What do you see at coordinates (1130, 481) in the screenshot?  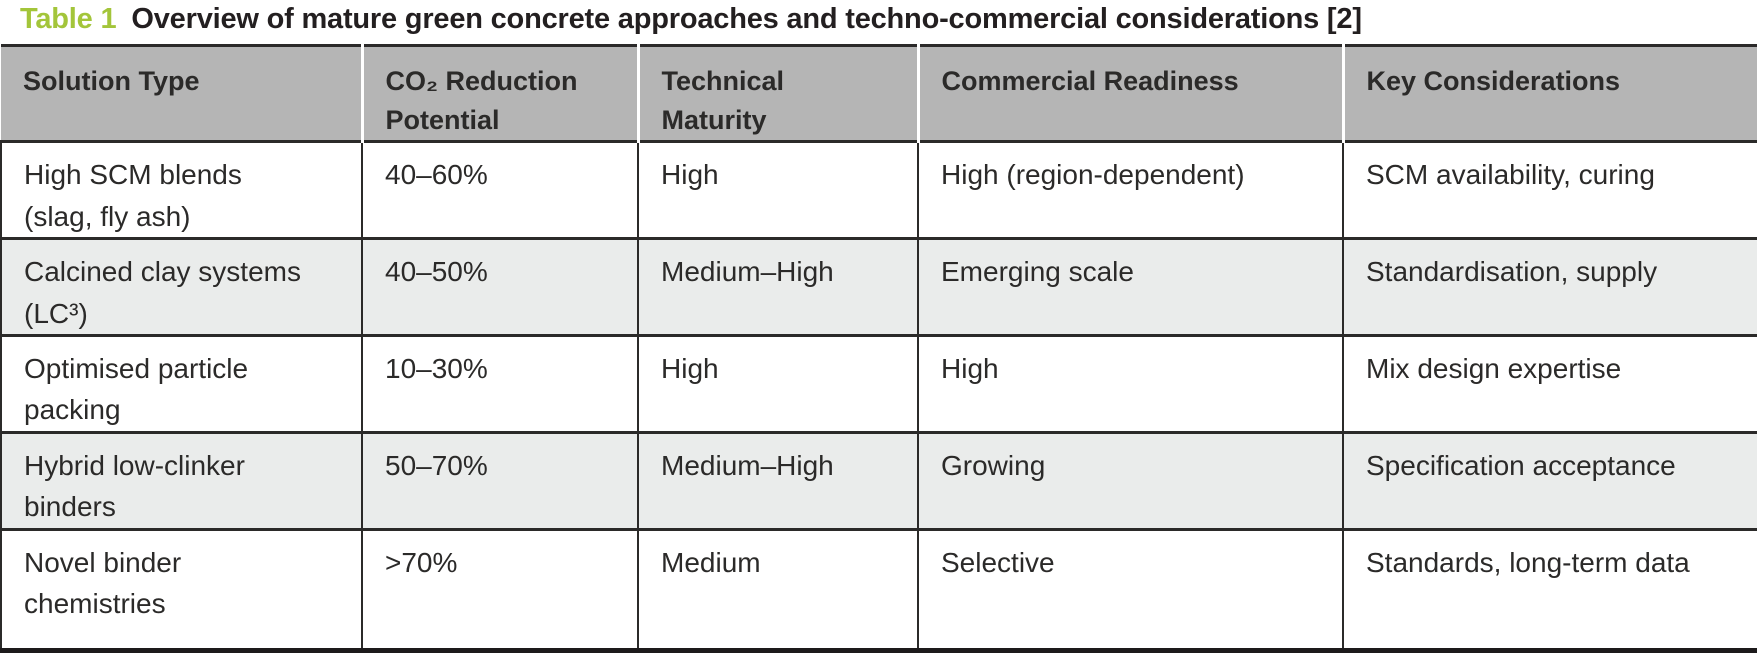 I see `table-cell: Growing` at bounding box center [1130, 481].